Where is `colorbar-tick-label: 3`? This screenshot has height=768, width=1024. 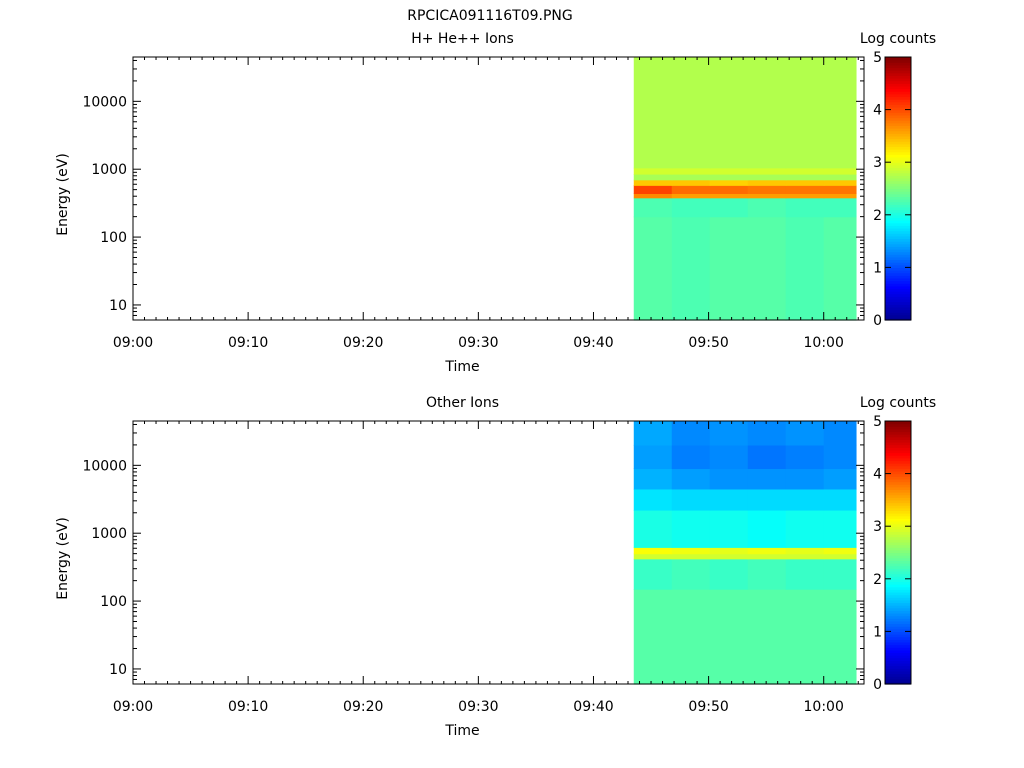
colorbar-tick-label: 3 is located at coordinates (877, 527).